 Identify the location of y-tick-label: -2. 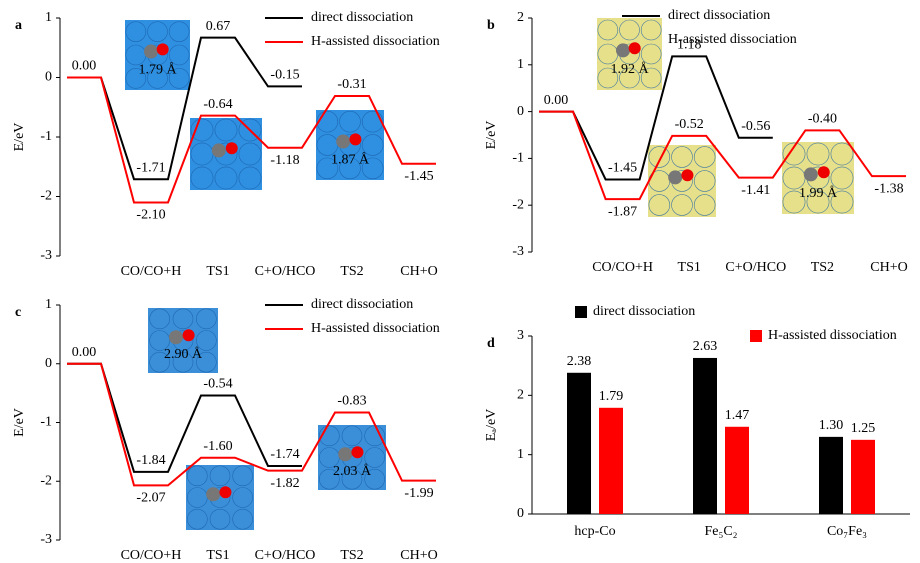
(518, 204).